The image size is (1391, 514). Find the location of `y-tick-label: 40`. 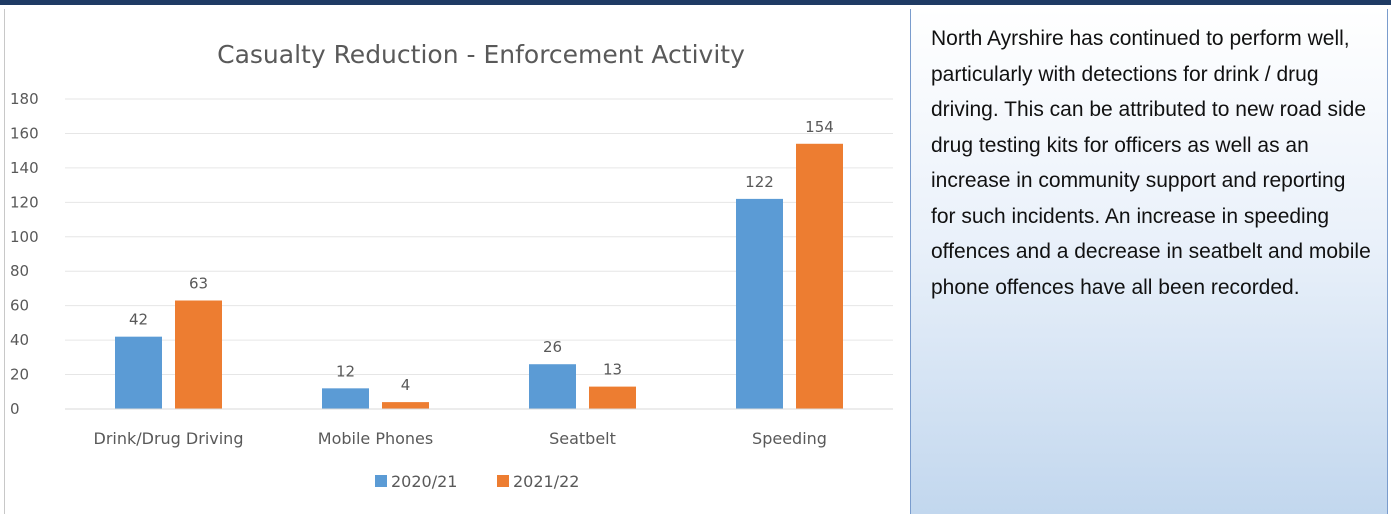

y-tick-label: 40 is located at coordinates (19, 340).